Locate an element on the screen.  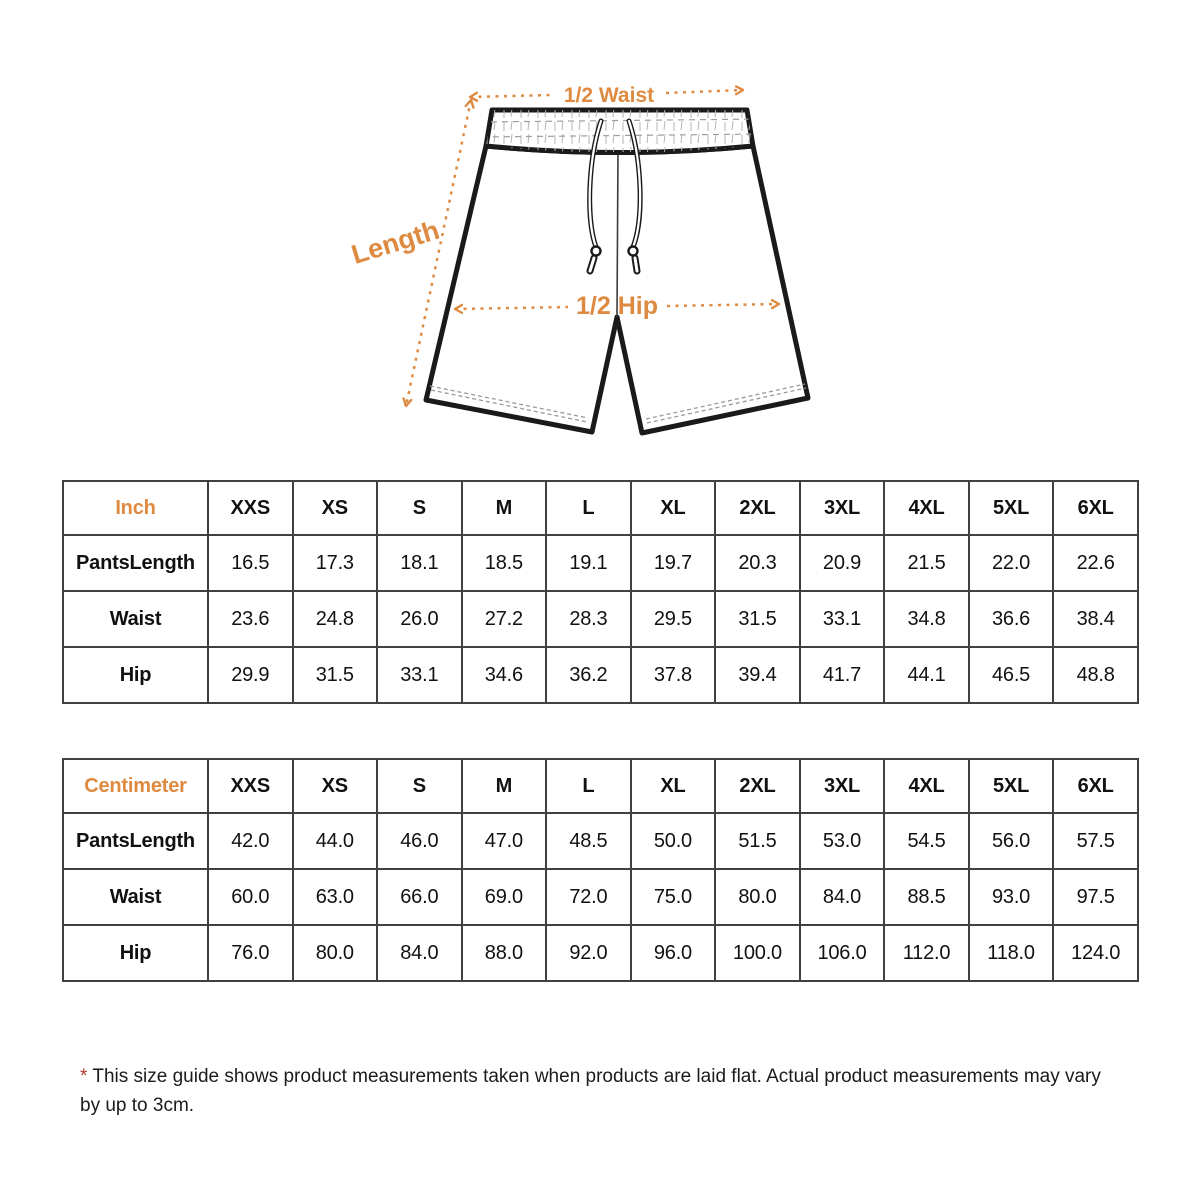
measurement-value: 97.5 is located at coordinates (1095, 897).